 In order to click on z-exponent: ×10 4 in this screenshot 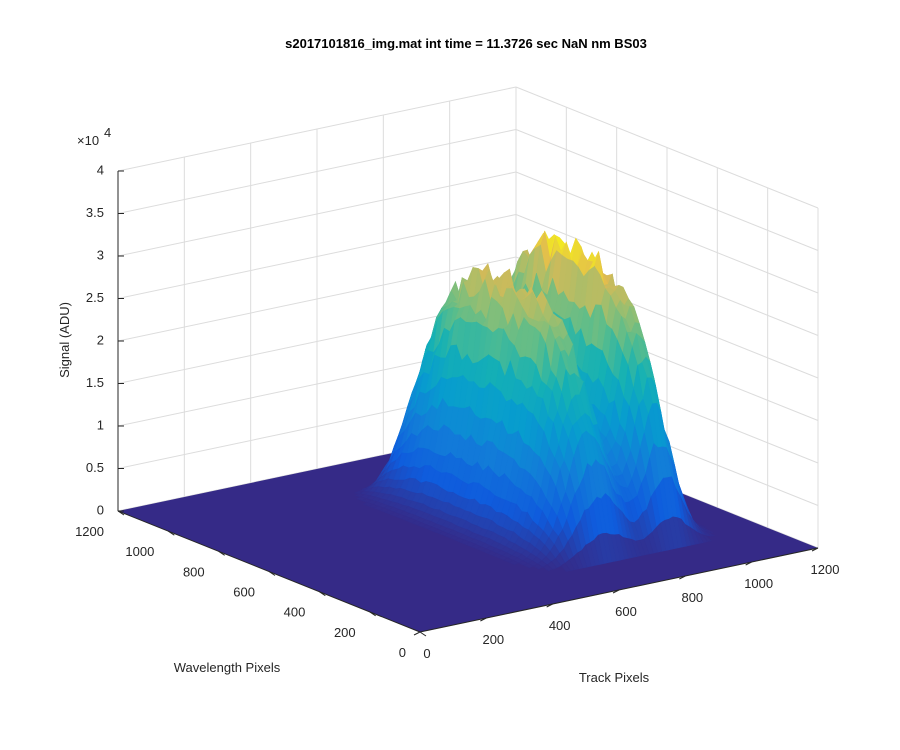, I will do `click(94, 136)`.